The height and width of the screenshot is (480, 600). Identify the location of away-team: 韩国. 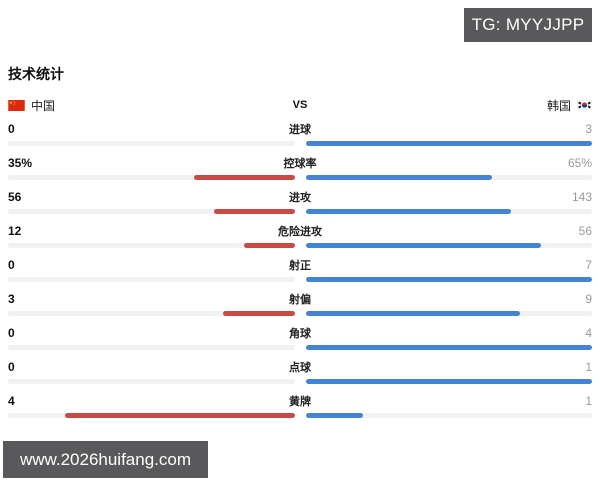
(569, 105).